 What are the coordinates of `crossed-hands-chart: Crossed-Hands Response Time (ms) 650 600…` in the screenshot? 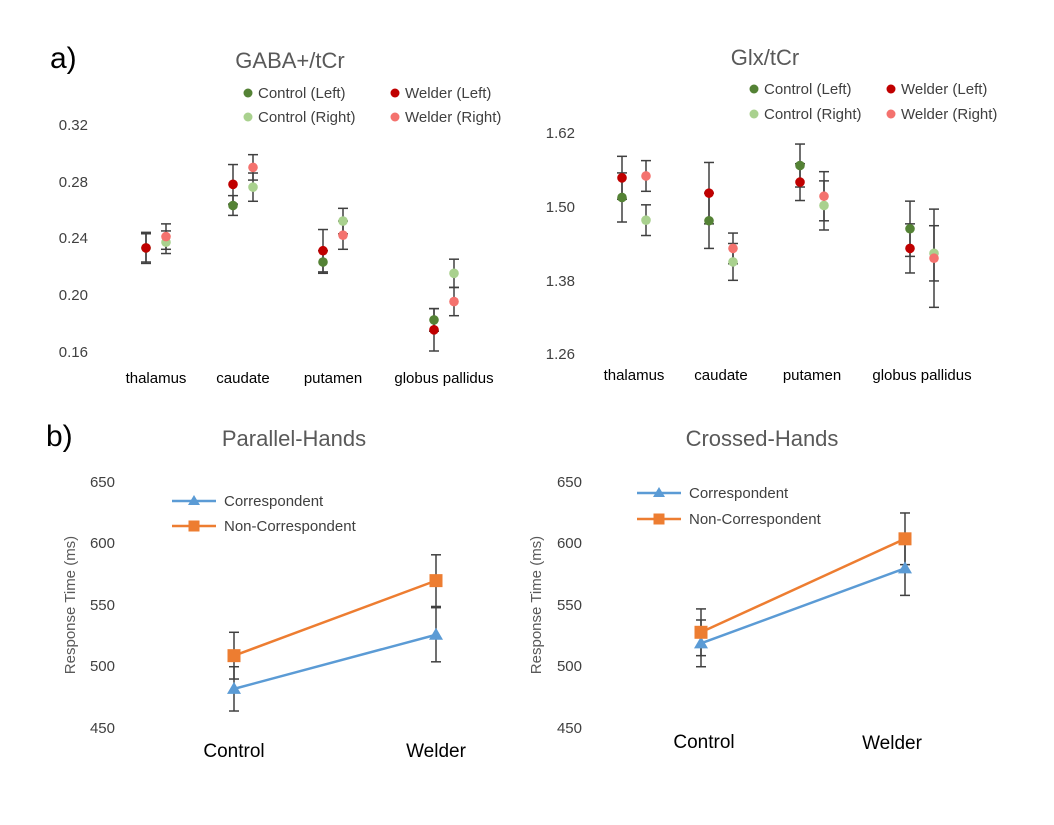 It's located at (725, 590).